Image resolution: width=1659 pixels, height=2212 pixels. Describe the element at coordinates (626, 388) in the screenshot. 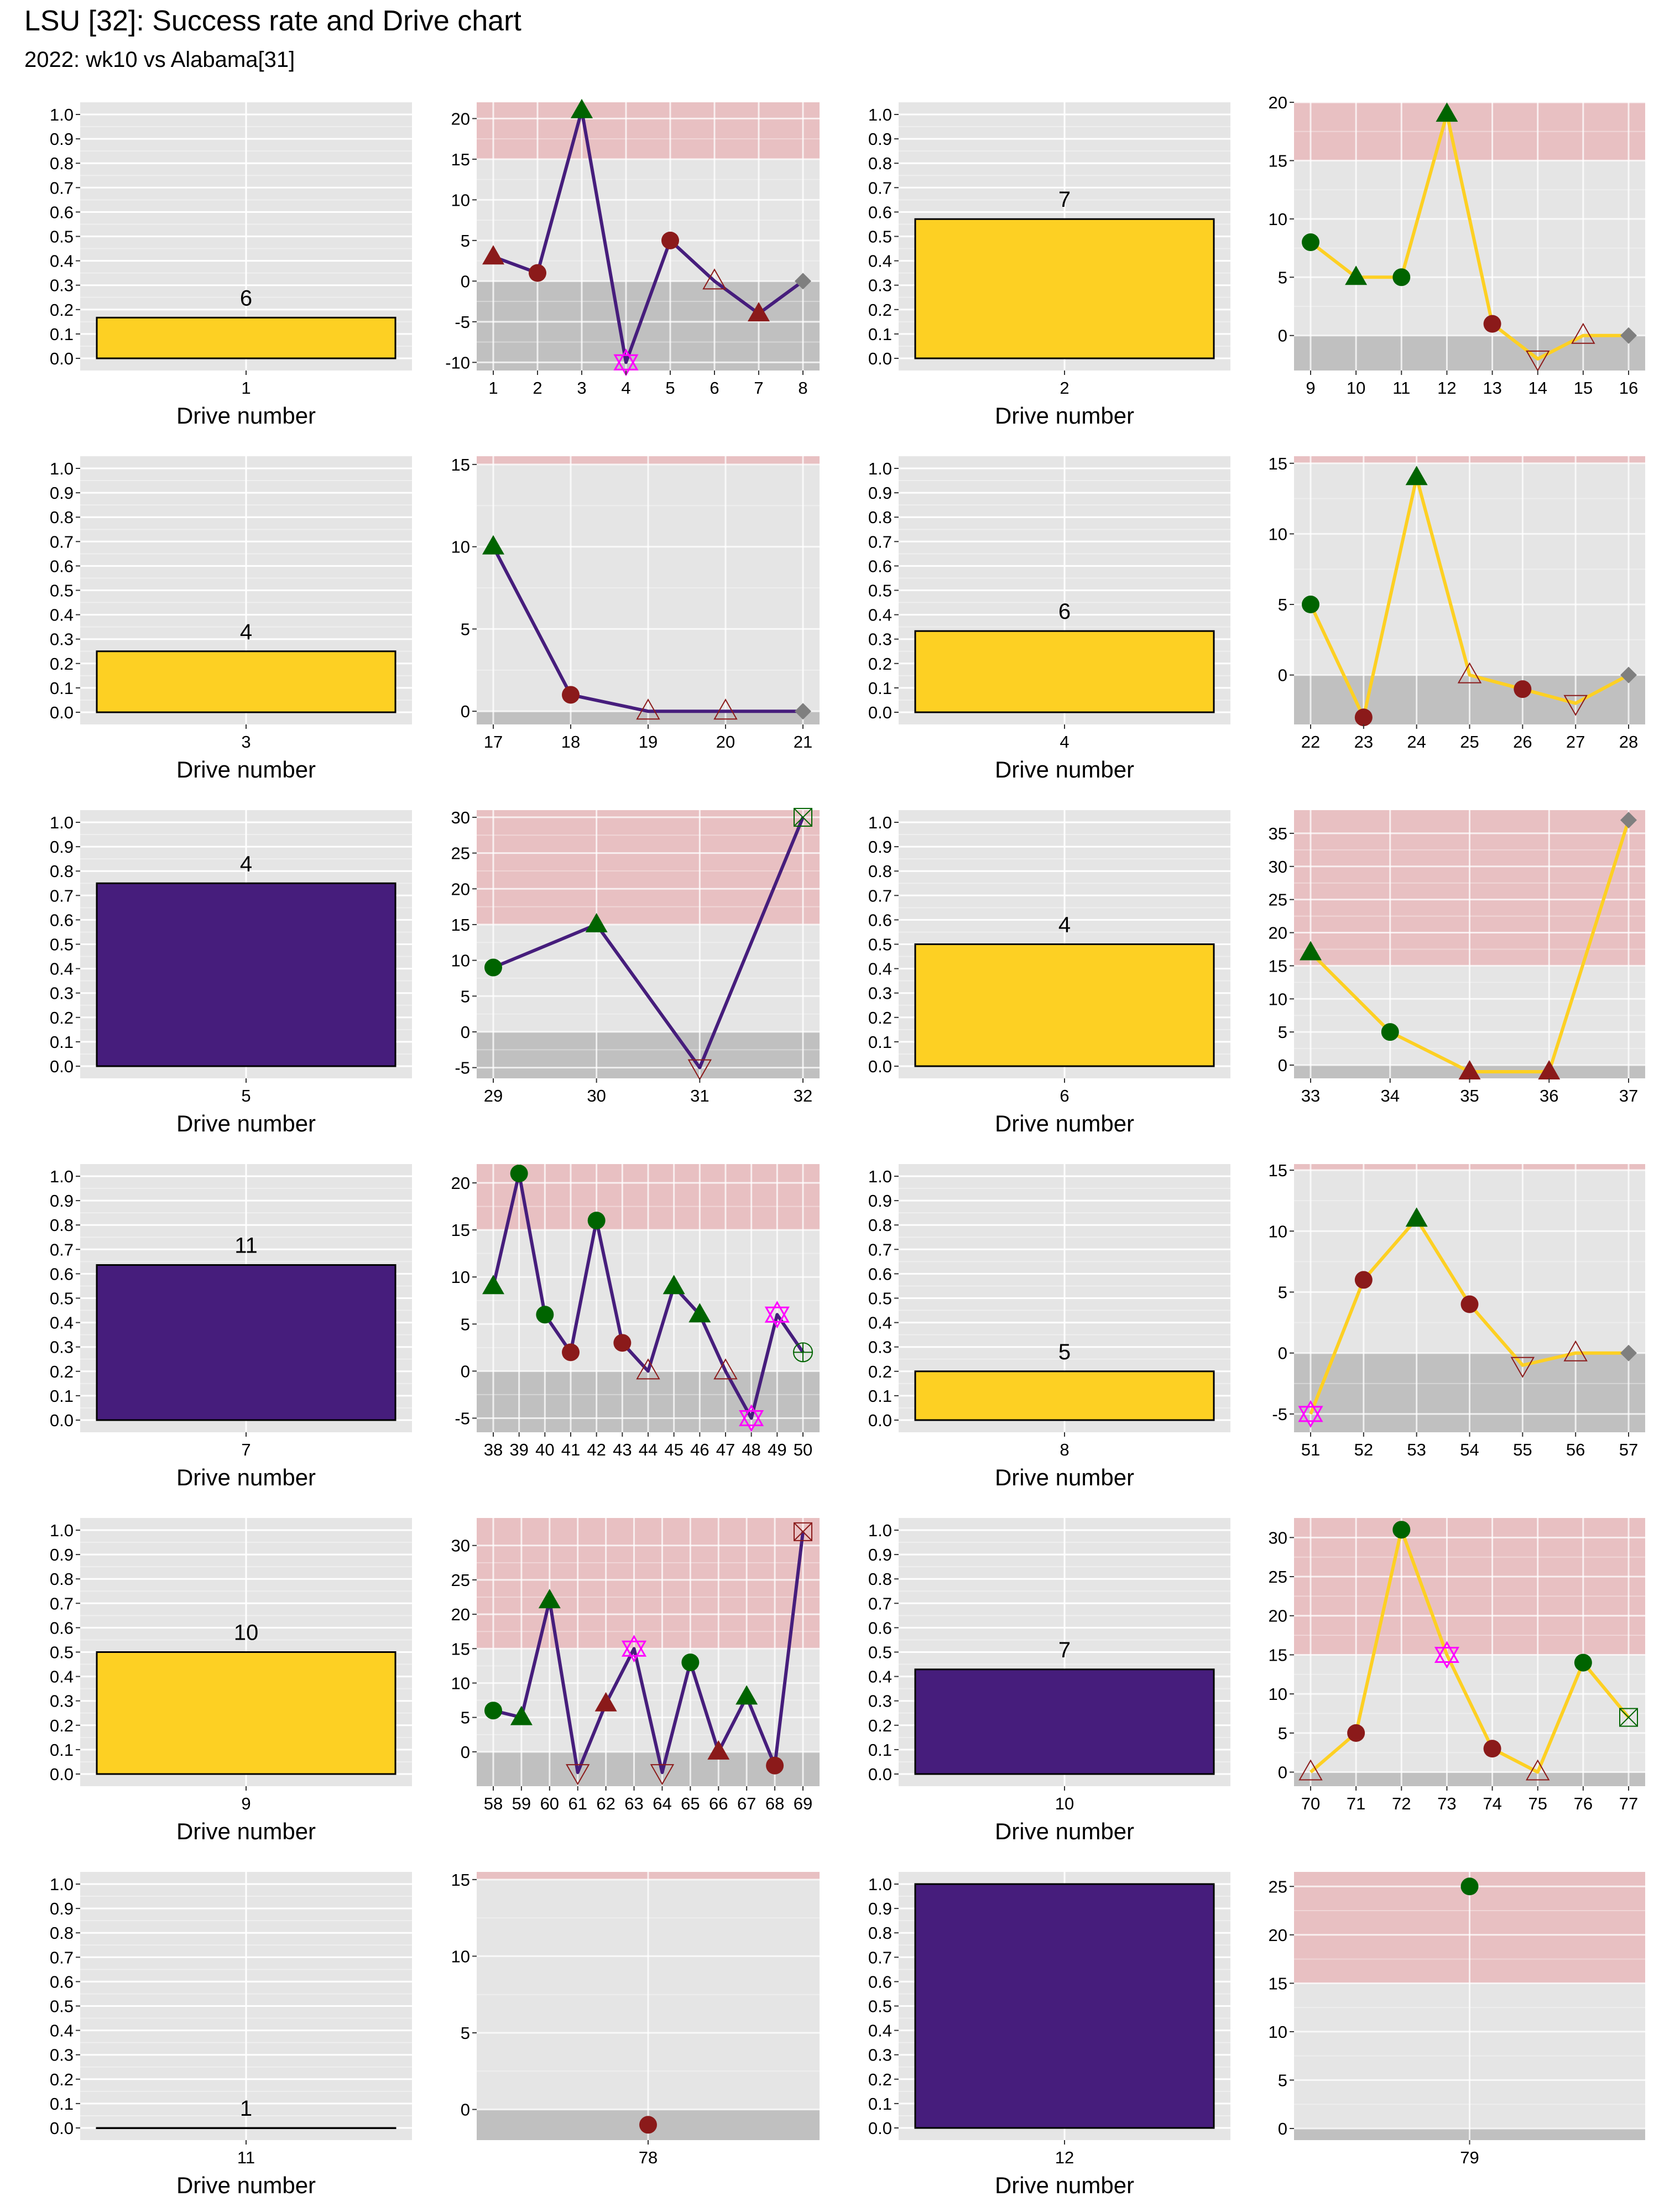

I see `x-tick-label: 4` at that location.